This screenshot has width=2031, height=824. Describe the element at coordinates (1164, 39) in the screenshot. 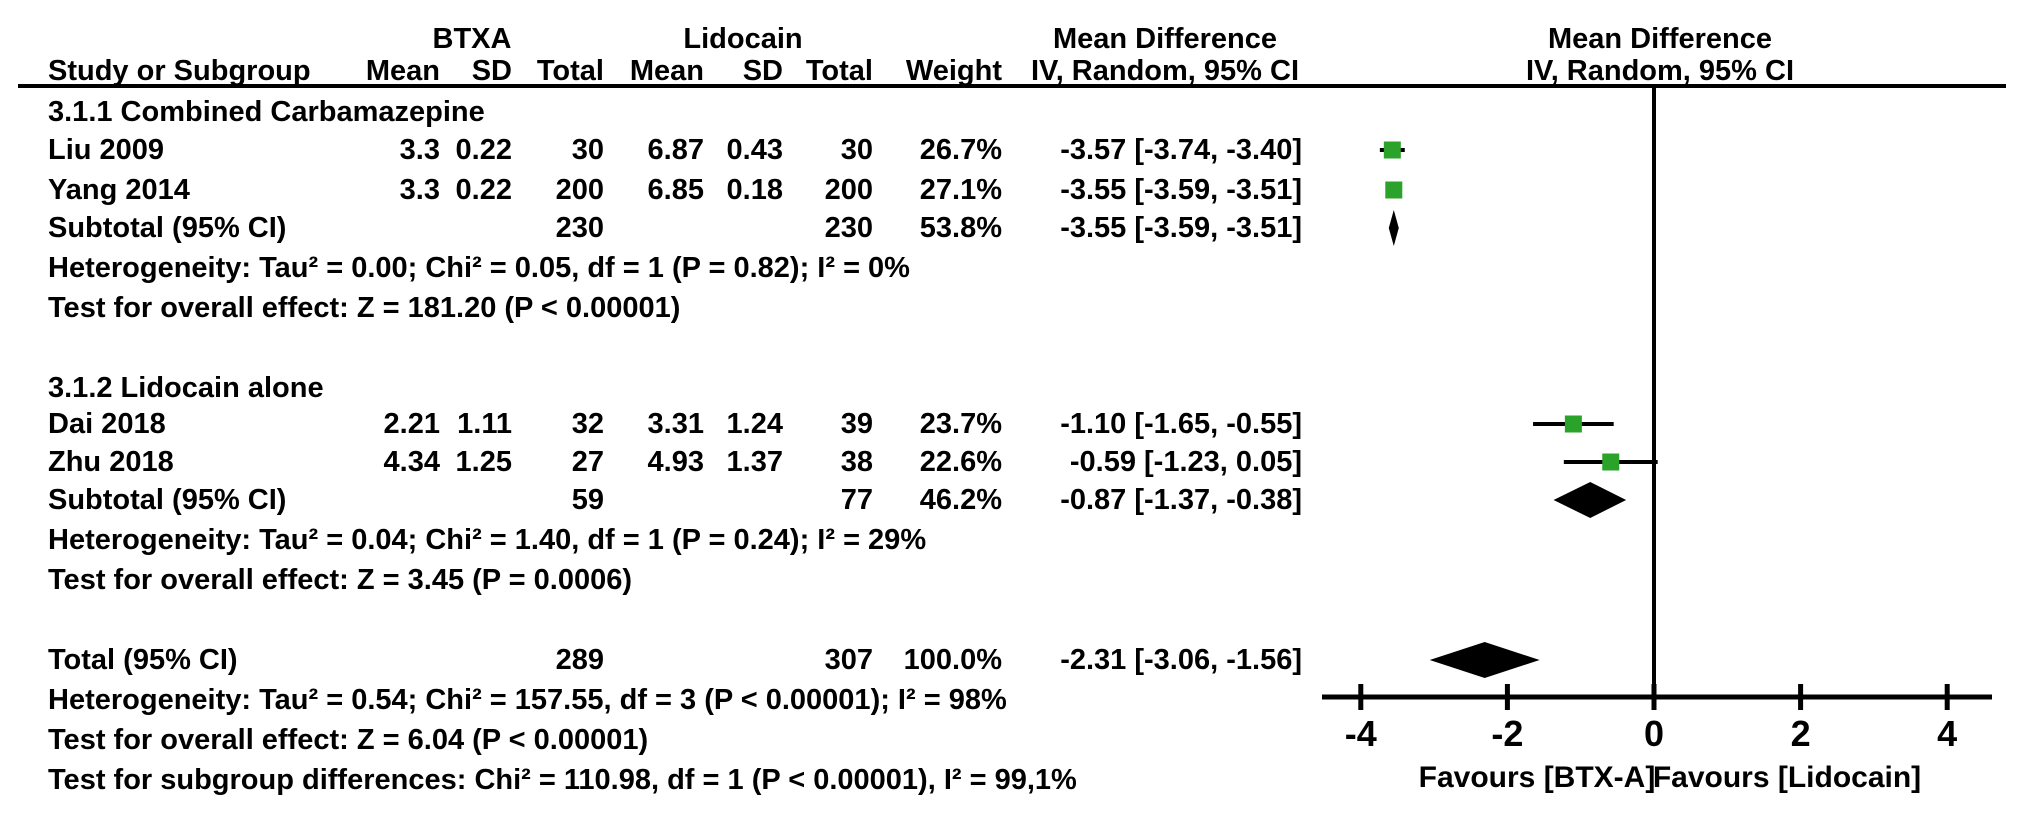

I see `md-text-column-title: Mean Difference` at that location.